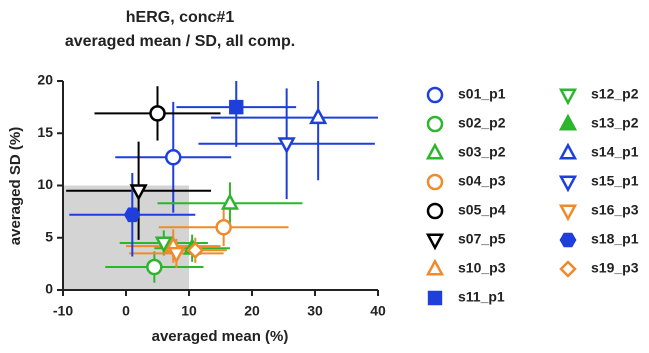 The height and width of the screenshot is (353, 649). Describe the element at coordinates (126, 311) in the screenshot. I see `x-tick-label: 0` at that location.